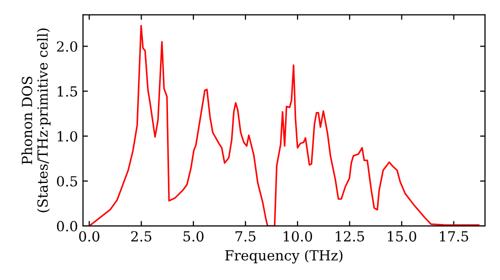 The height and width of the screenshot is (280, 500). Describe the element at coordinates (350, 236) in the screenshot. I see `x-tick-label: 12.5` at that location.